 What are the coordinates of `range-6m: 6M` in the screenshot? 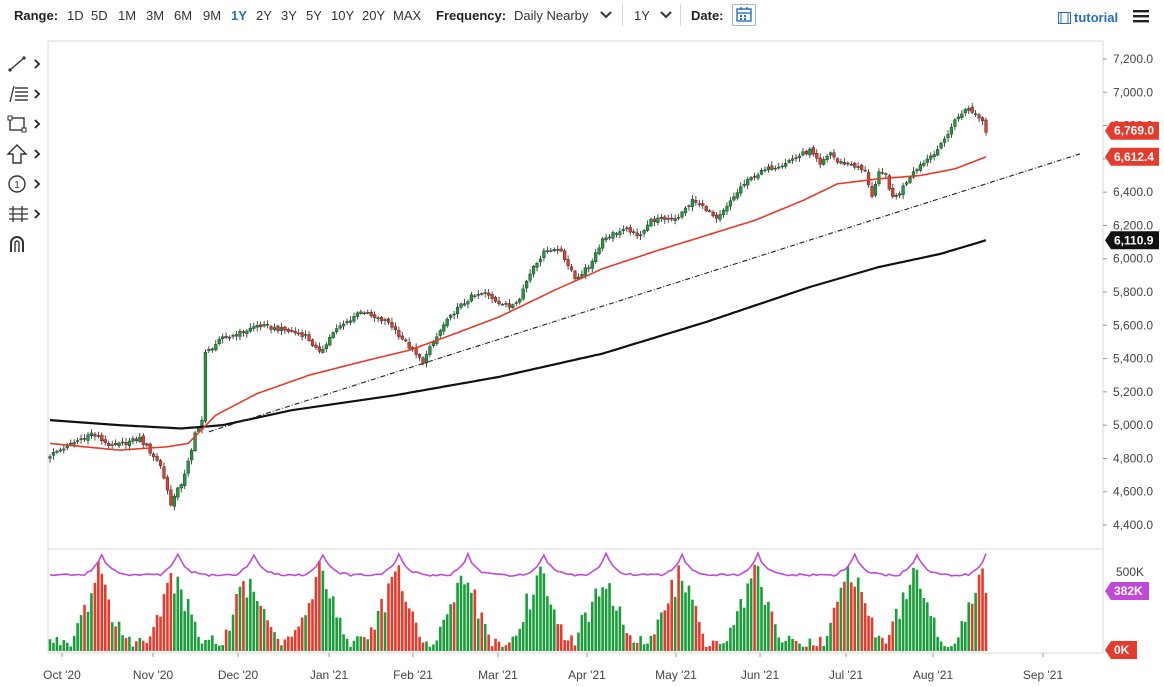 It's located at (183, 15).